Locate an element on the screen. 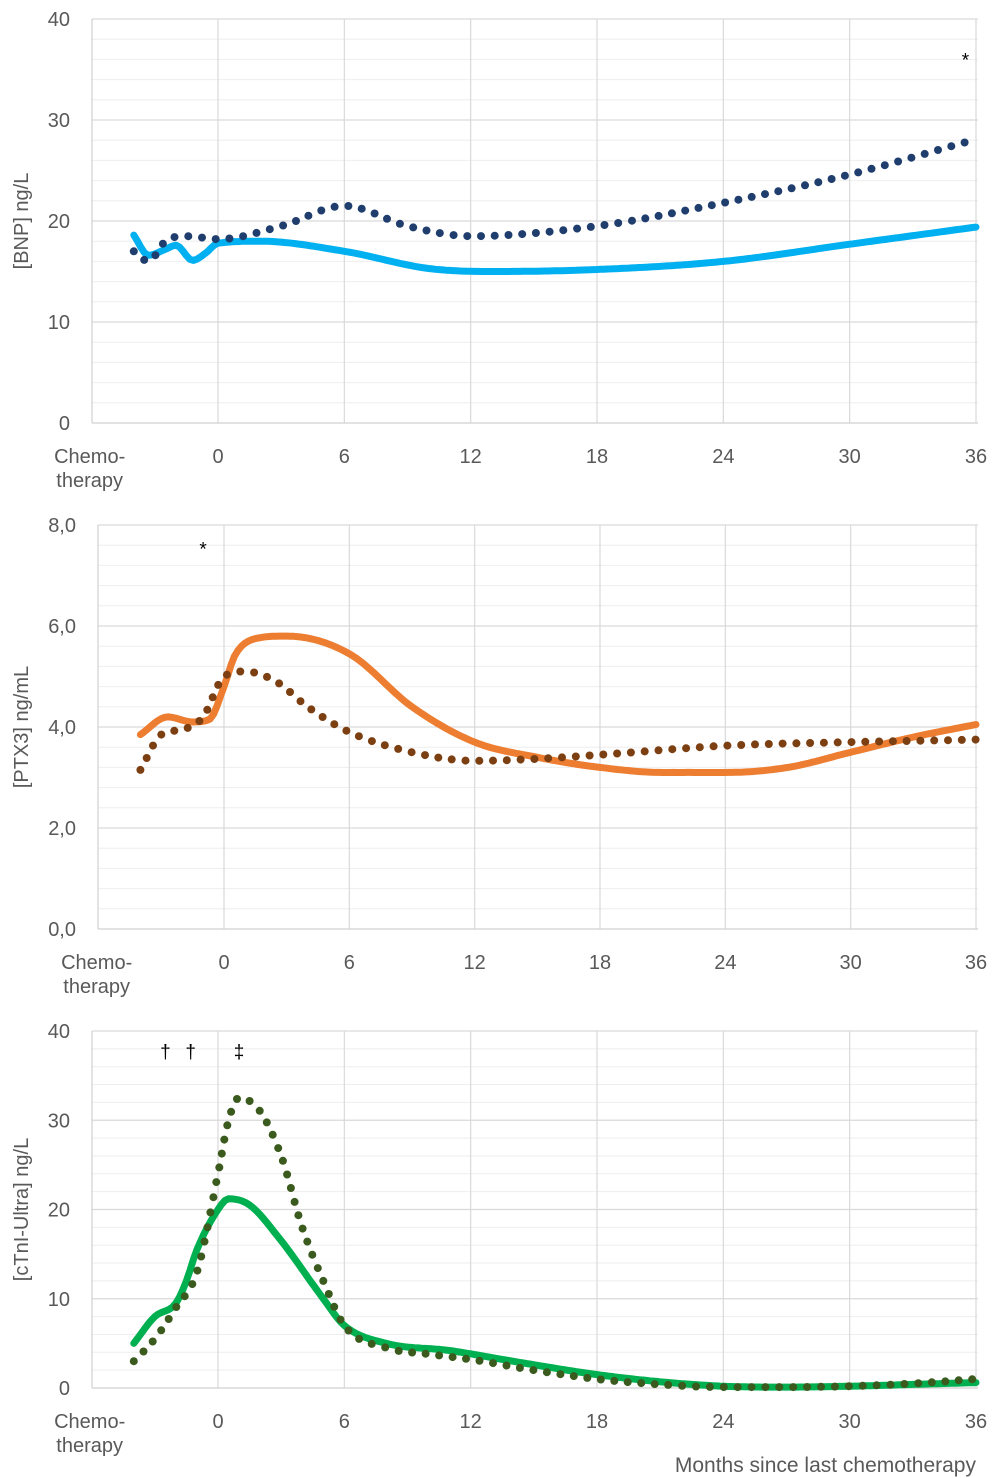  series-line-dotted is located at coordinates (549, 201).